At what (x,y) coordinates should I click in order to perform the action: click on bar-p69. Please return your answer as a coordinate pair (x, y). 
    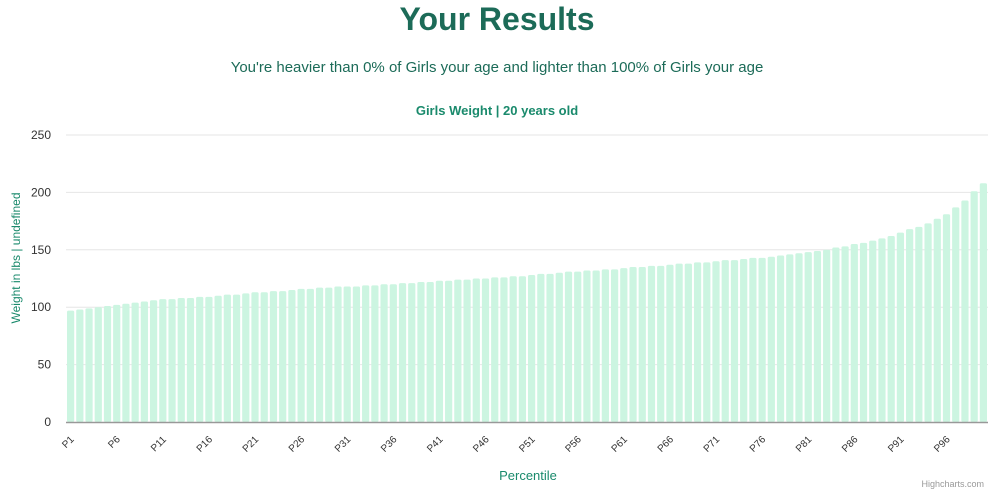
    Looking at the image, I should click on (697, 342).